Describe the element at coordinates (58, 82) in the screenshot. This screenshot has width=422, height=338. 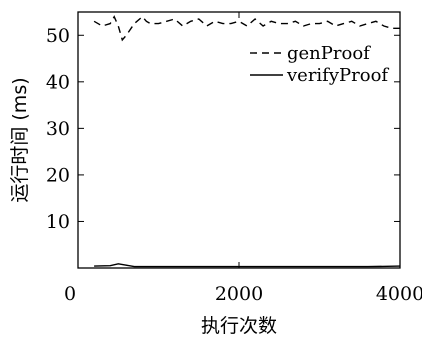
I see `y-tick-label: 40` at that location.